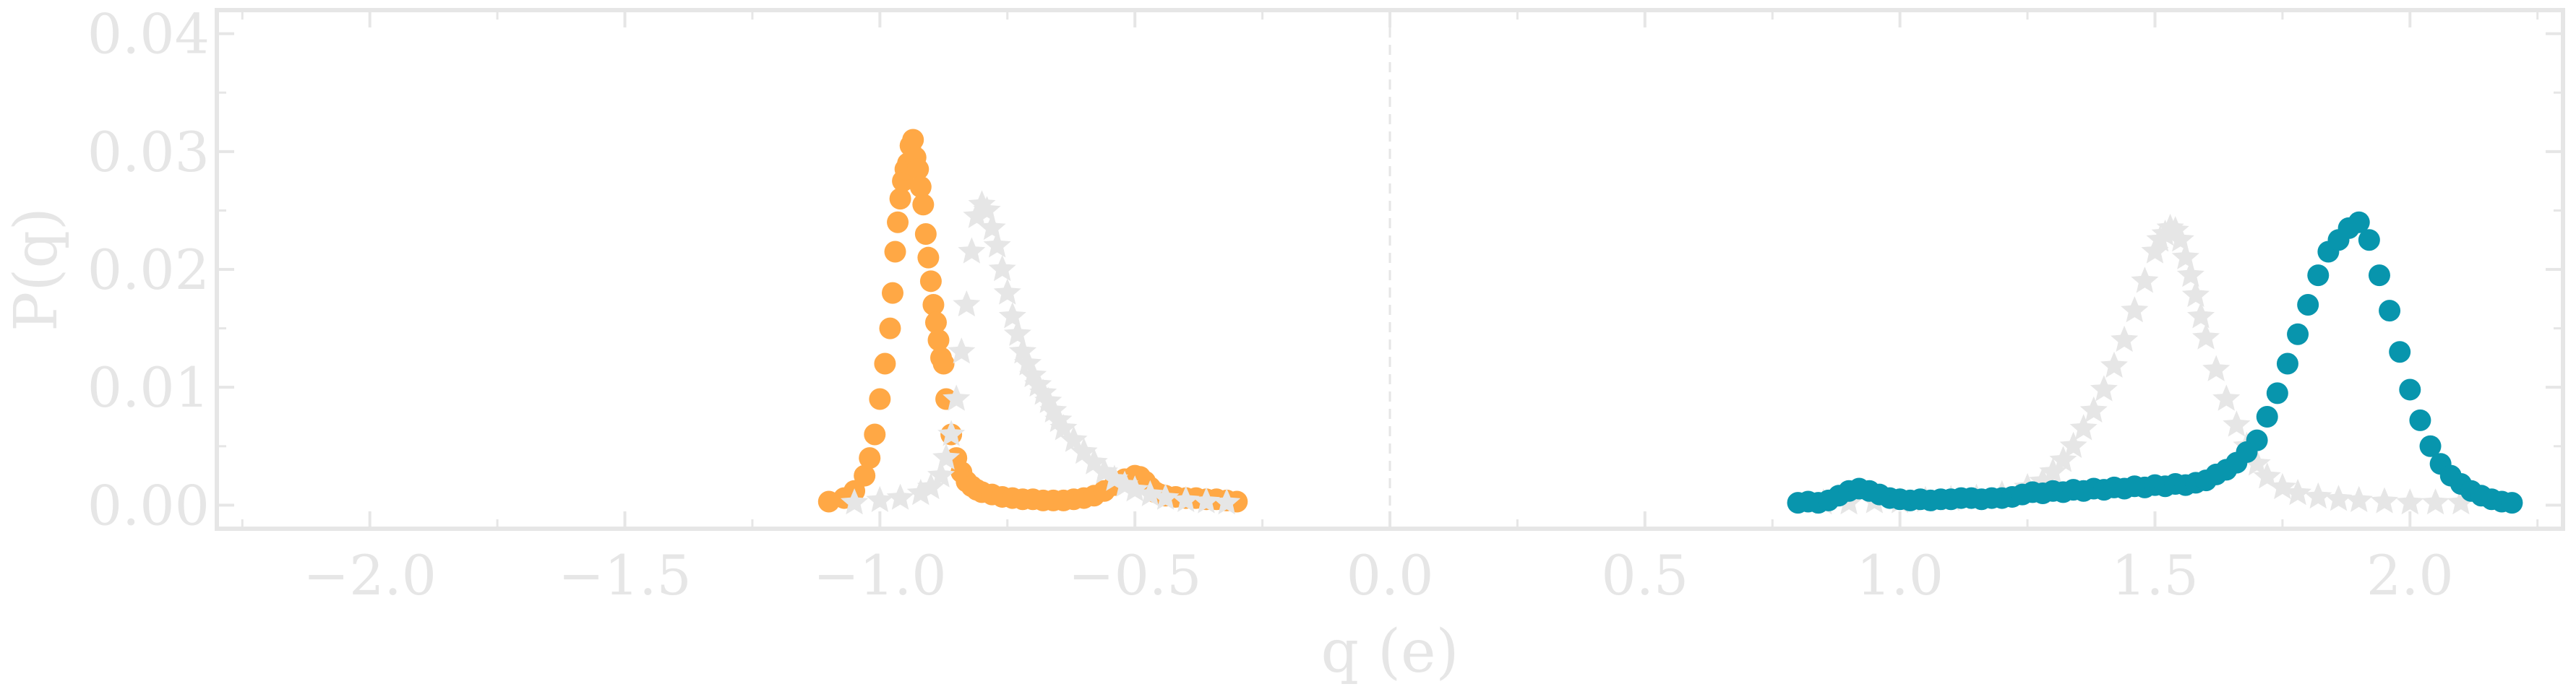  I want to click on y-tick-label: 0.03, so click(148, 152).